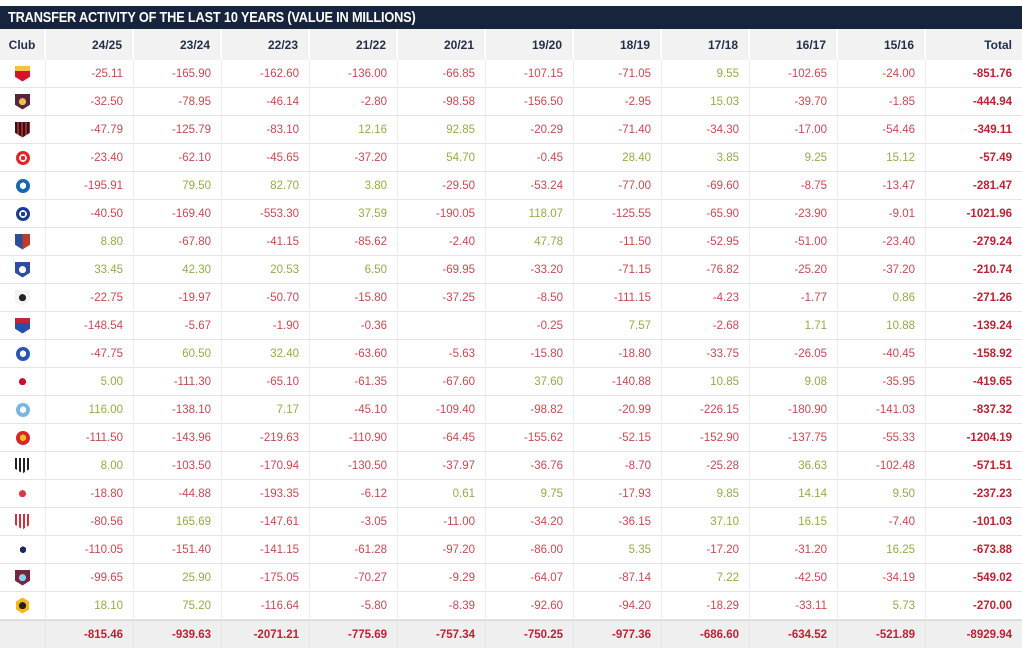 Image resolution: width=1022 pixels, height=648 pixels. I want to click on nottingham-forest-crest-icon, so click(22, 493).